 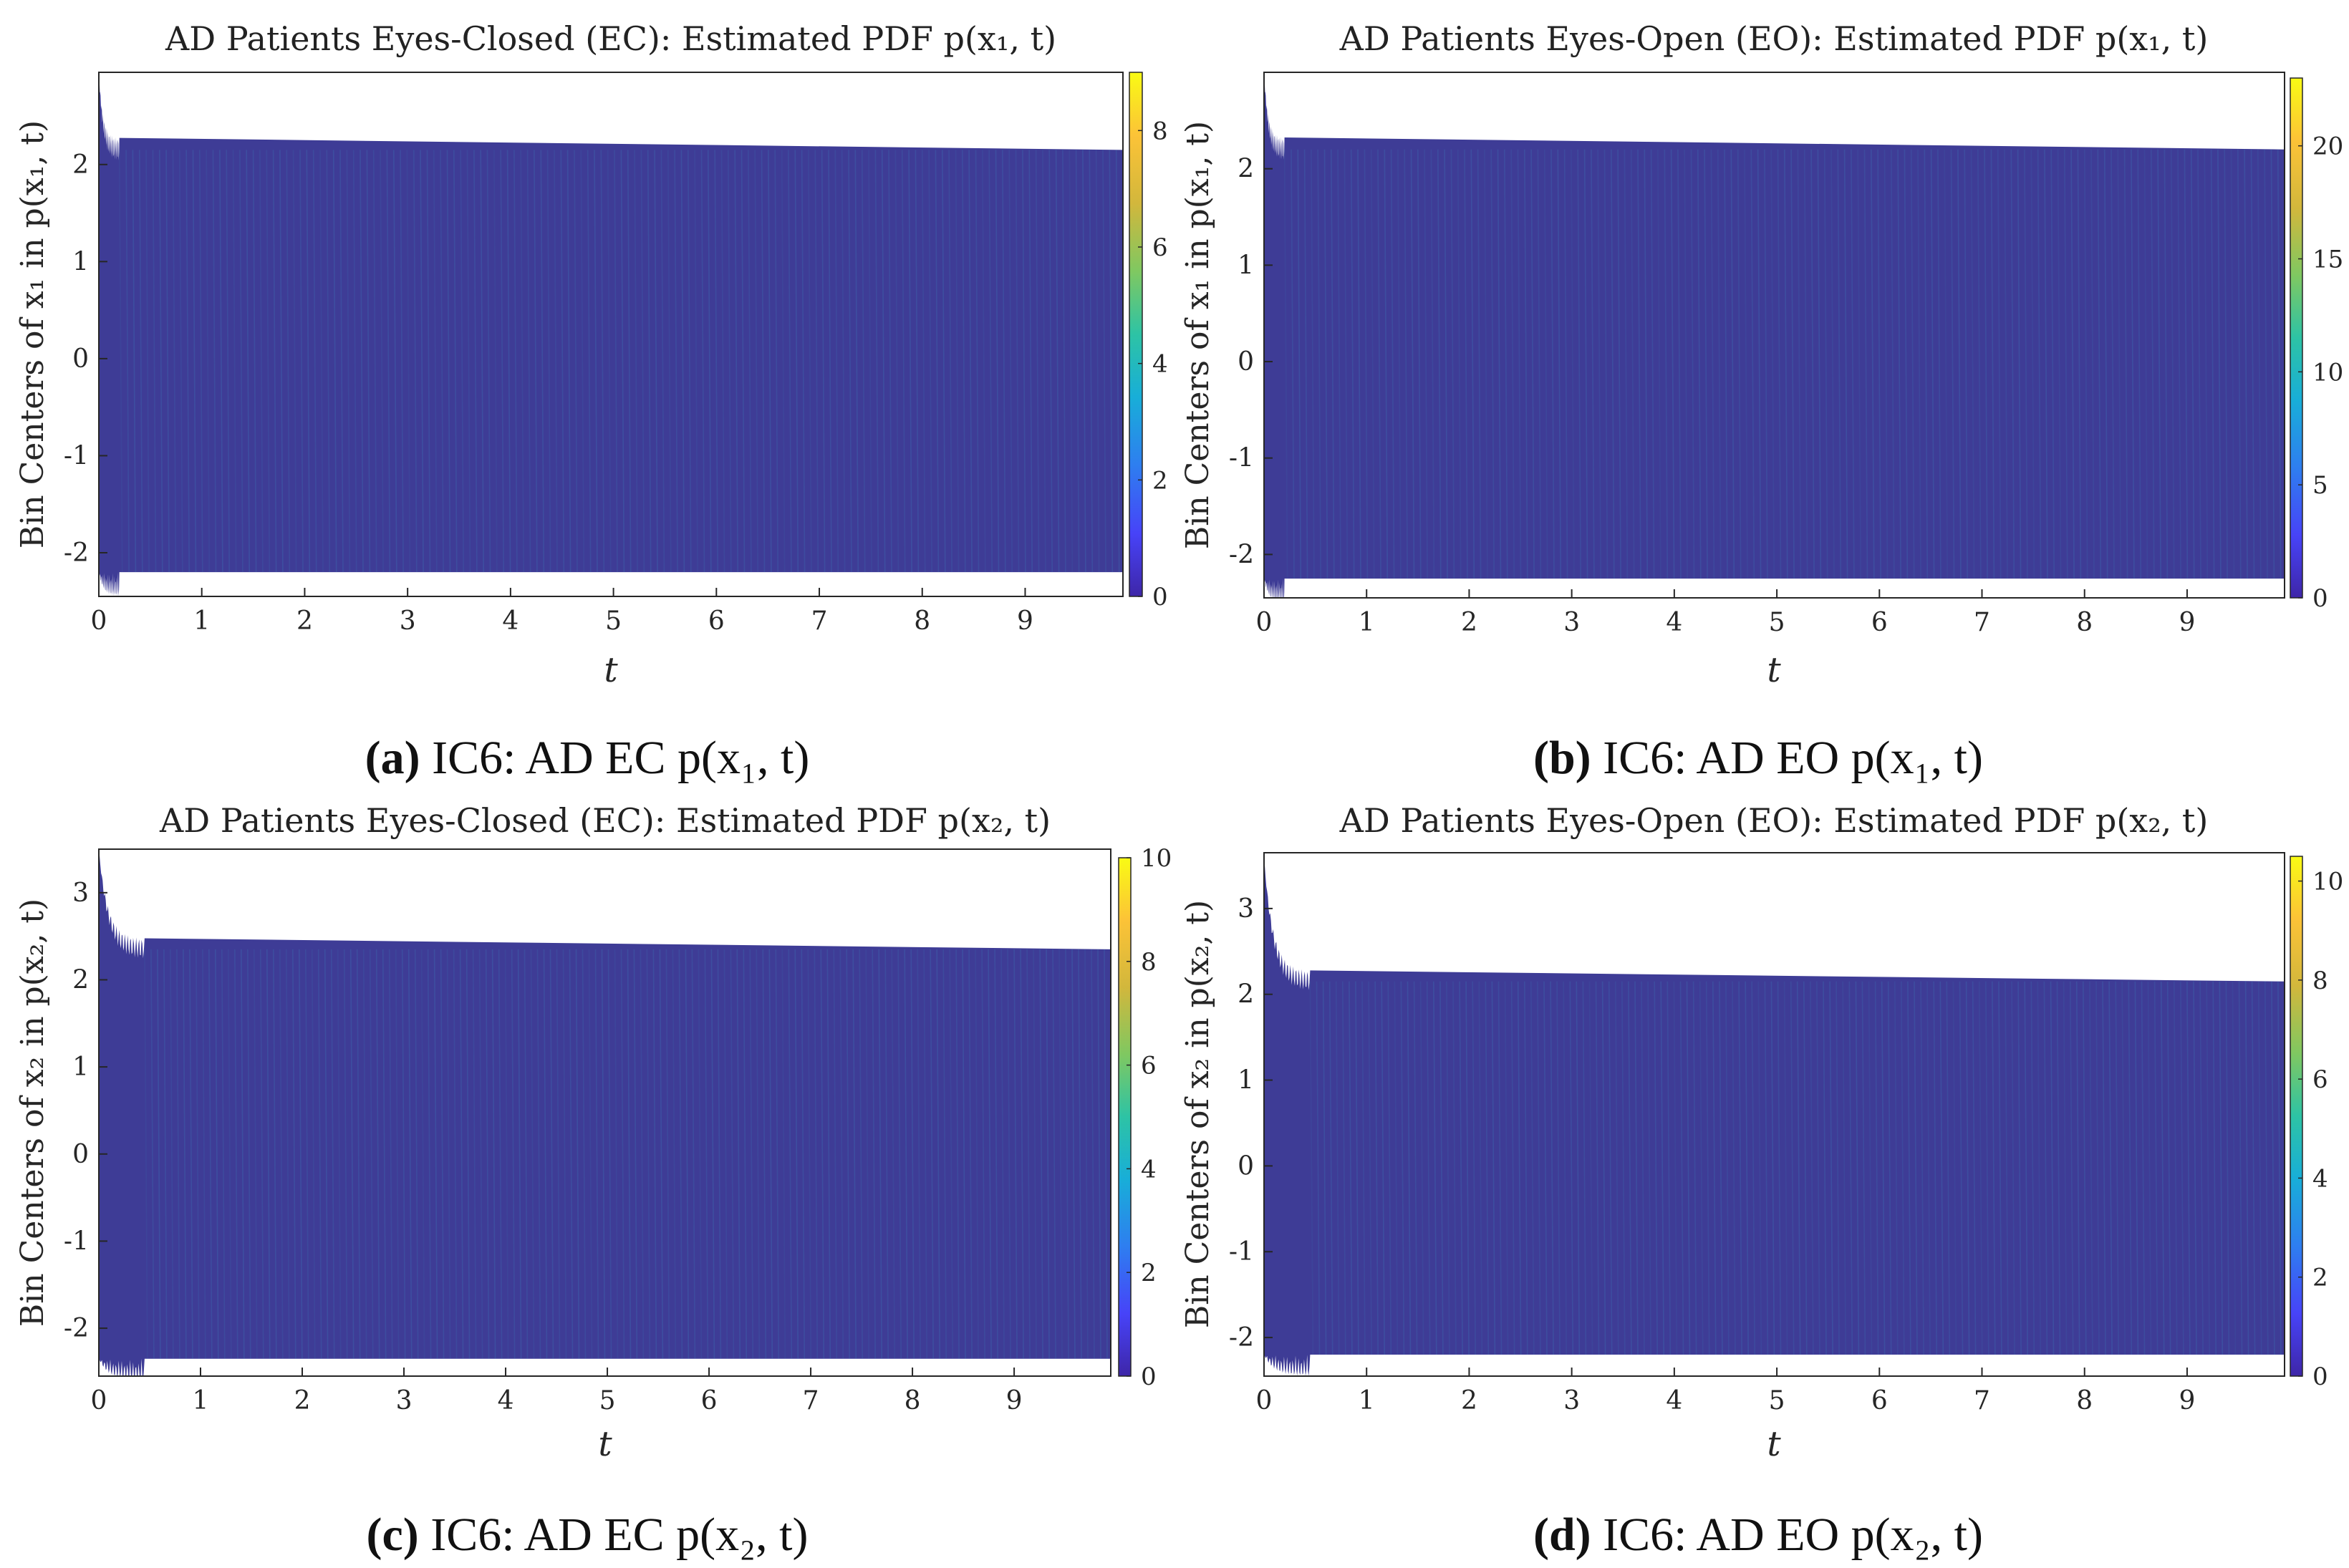 I want to click on caption-text: IC6: AD EO p(x₂, t), so click(x=1793, y=1535).